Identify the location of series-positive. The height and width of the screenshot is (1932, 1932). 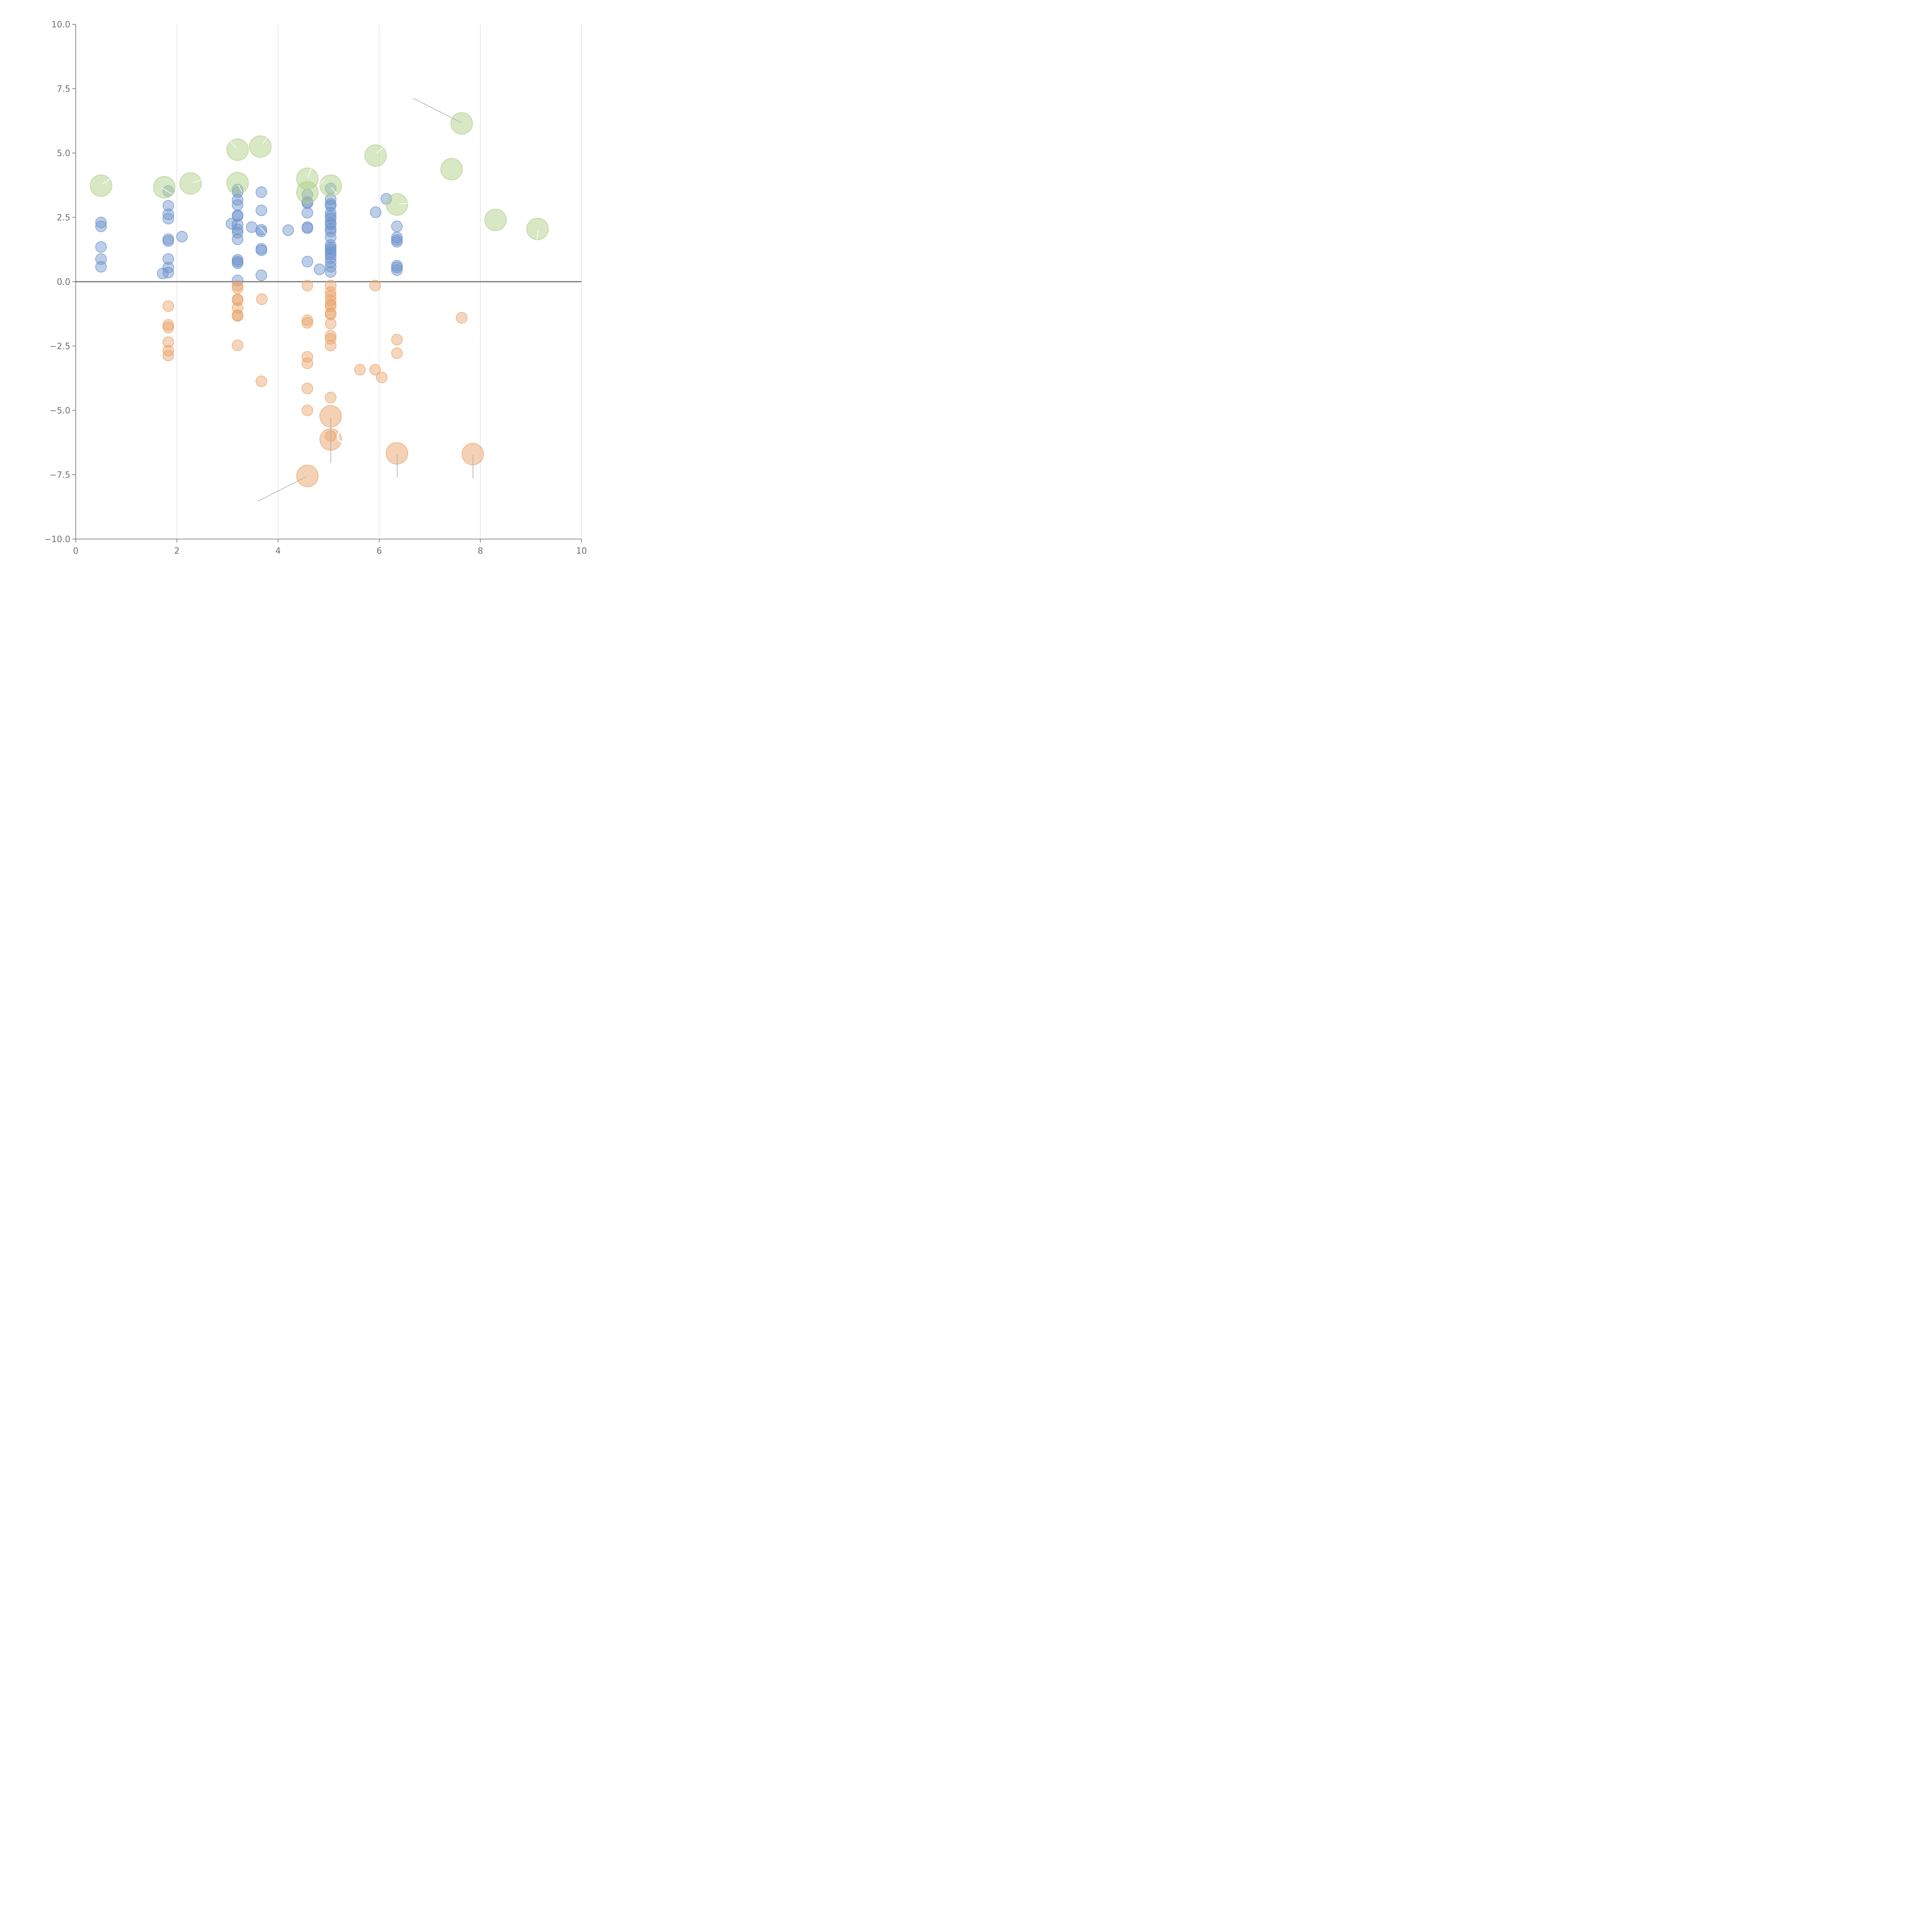
(249, 235).